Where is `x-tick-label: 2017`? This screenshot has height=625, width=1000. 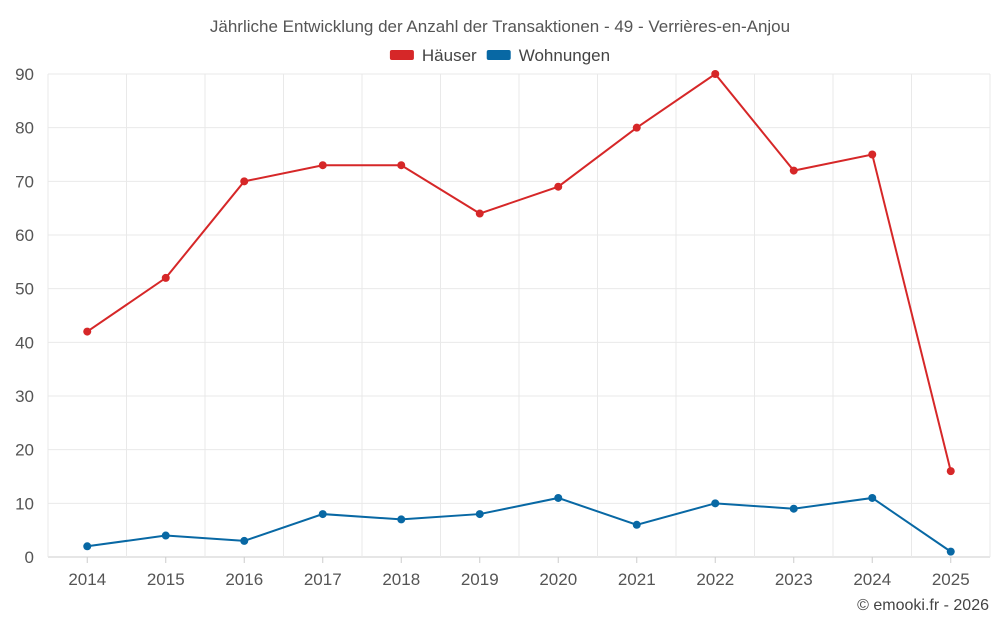
x-tick-label: 2017 is located at coordinates (323, 579).